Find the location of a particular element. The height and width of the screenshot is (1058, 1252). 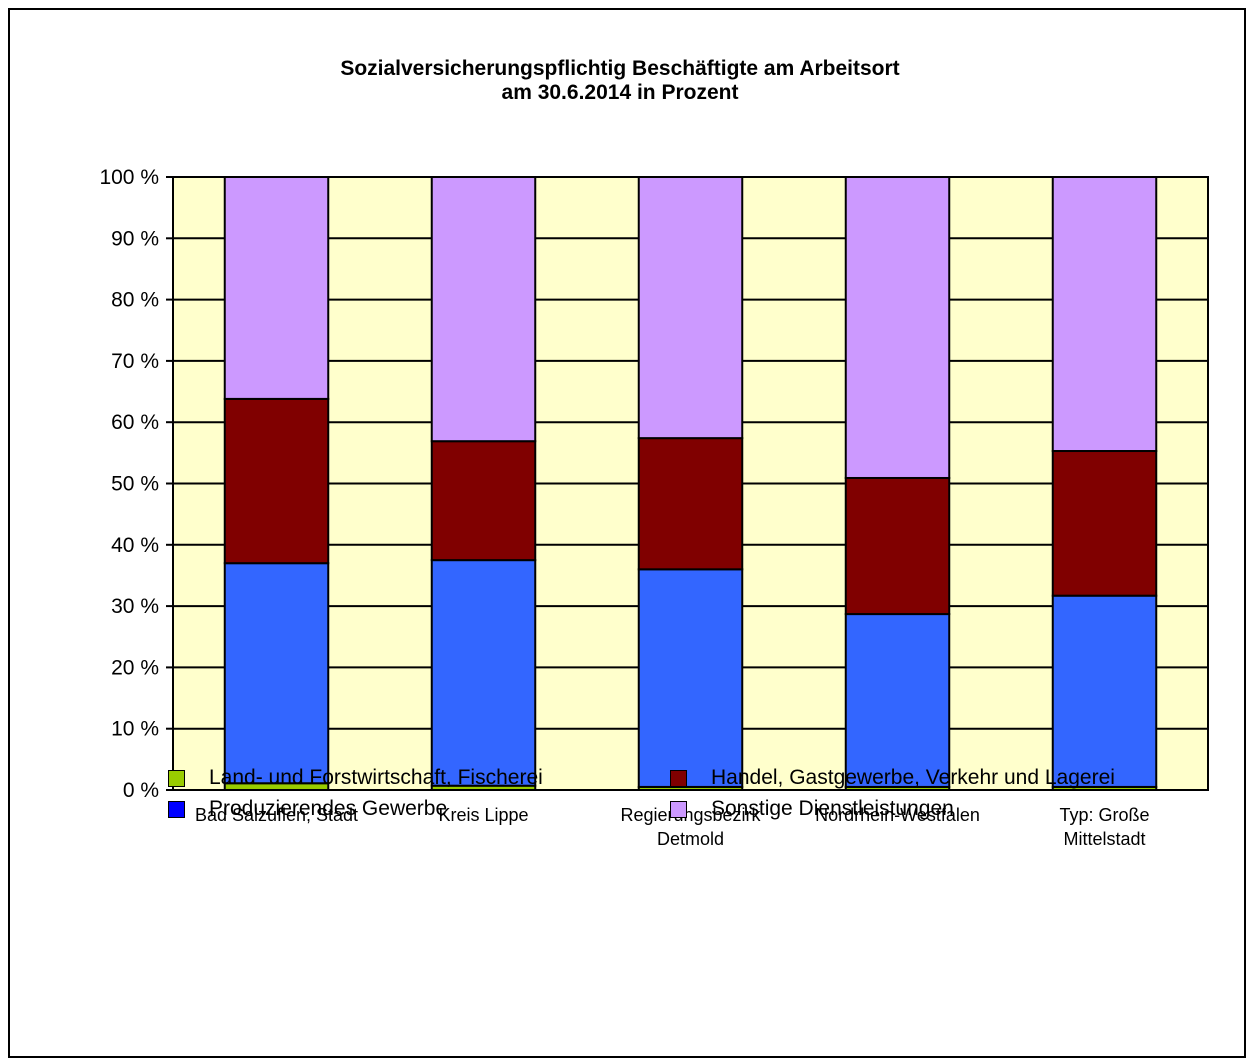

legend-swatch-land is located at coordinates (176, 778).